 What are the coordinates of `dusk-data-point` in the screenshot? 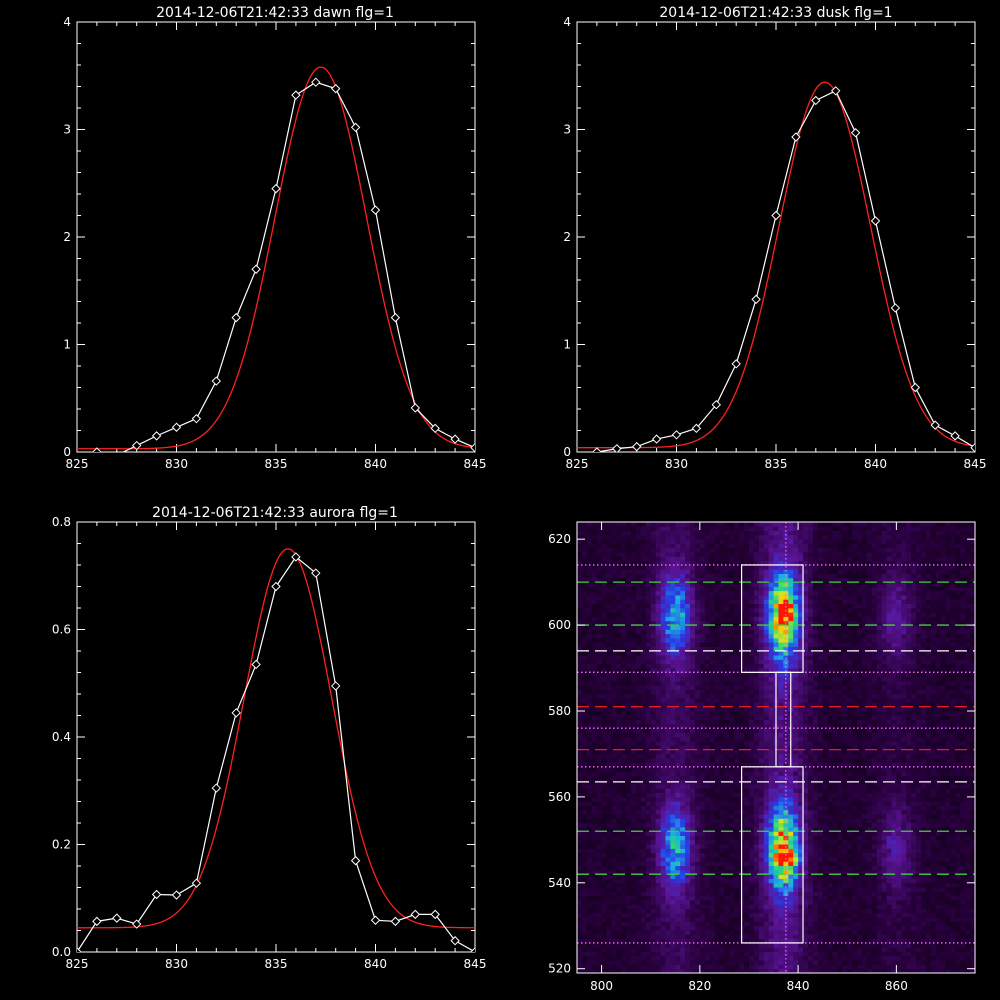 It's located at (875, 221).